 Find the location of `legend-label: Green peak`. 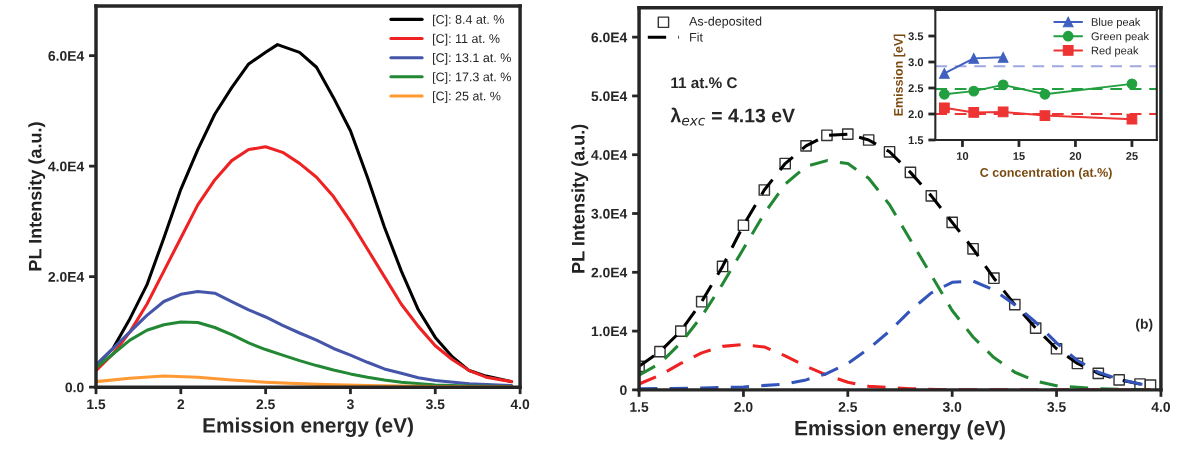

legend-label: Green peak is located at coordinates (1120, 37).